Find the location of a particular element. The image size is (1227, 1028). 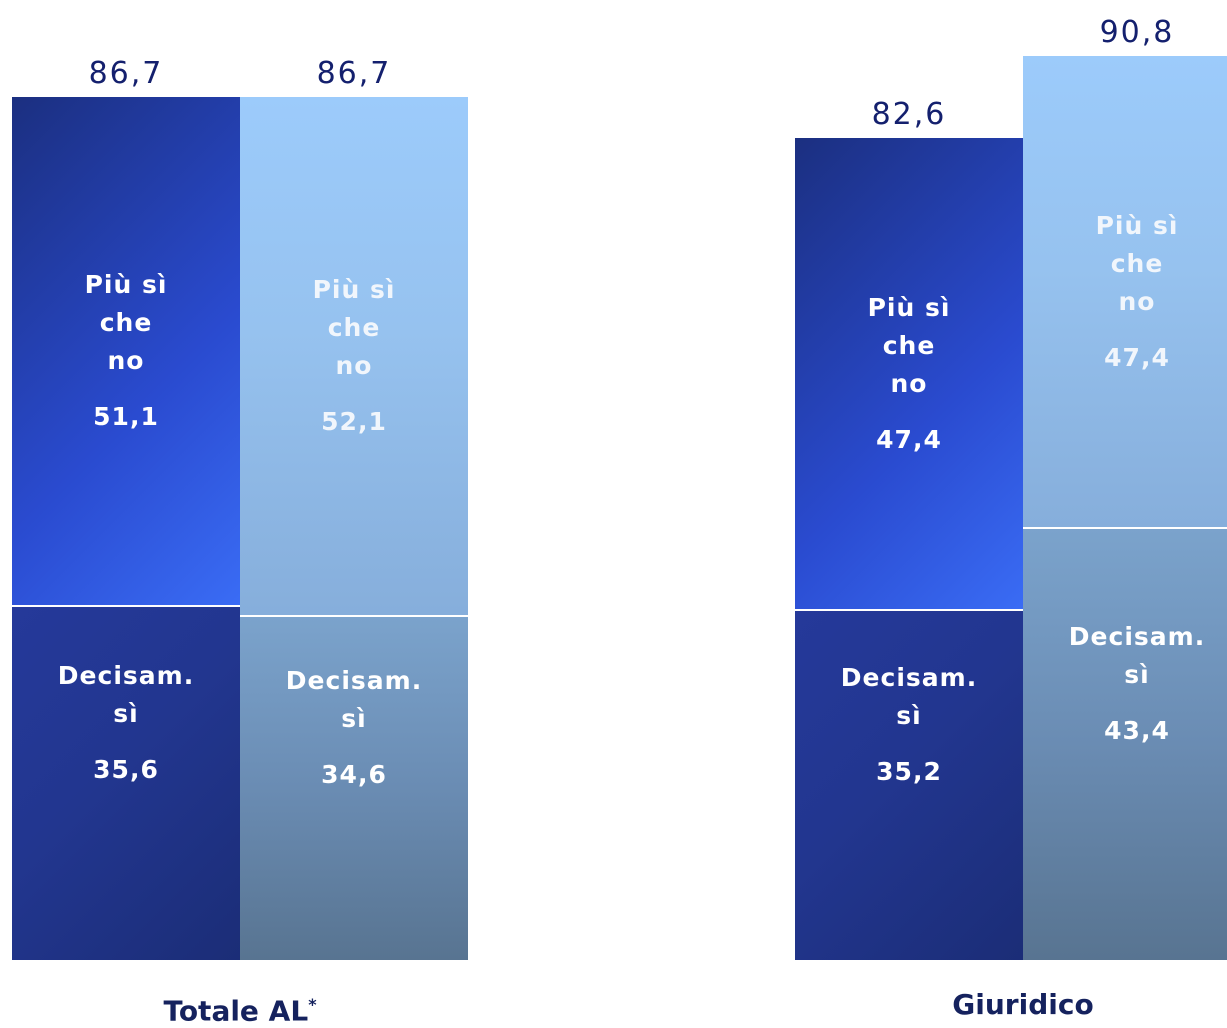

segment-label: Decisam. sì 43,4 is located at coordinates (1125, 684).